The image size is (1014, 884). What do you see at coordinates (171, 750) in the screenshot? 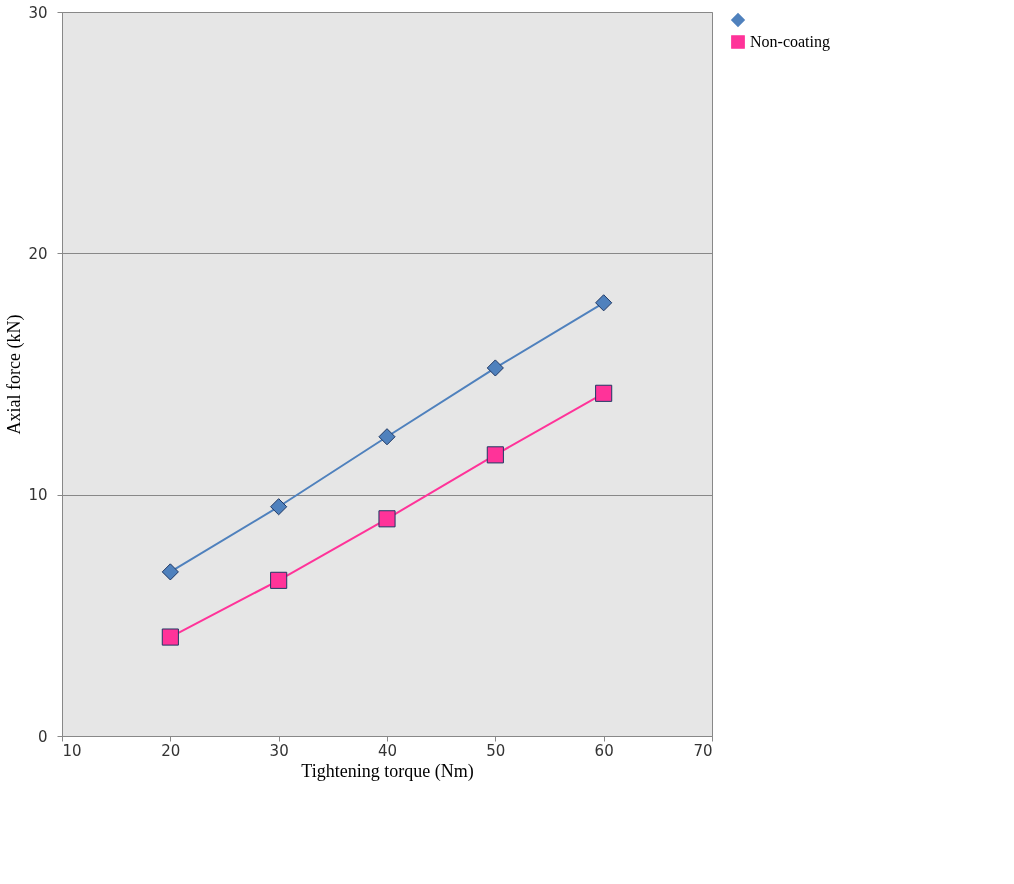
I see `x-tick-label: 20` at bounding box center [171, 750].